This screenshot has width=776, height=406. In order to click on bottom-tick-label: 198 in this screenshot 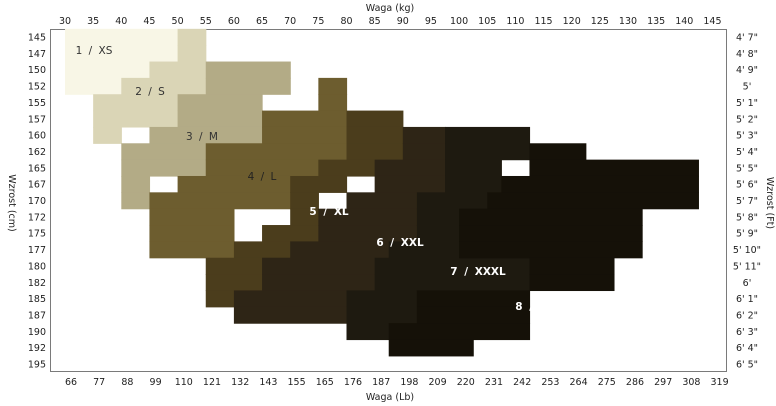, I will do `click(409, 382)`.